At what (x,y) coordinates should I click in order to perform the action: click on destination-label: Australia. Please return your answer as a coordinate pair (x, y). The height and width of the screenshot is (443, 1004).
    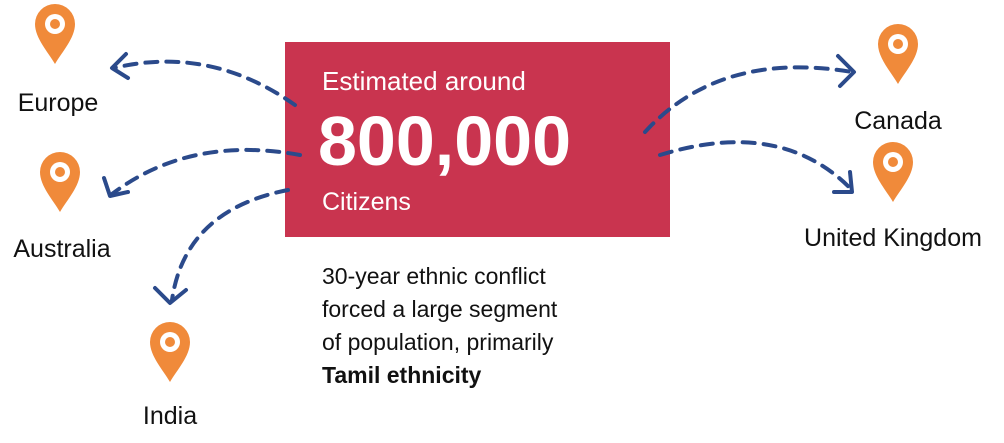
    Looking at the image, I should click on (61, 249).